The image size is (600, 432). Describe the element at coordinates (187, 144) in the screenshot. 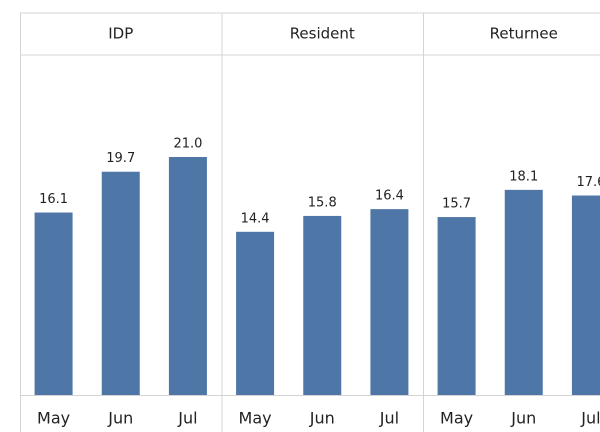

I see `data-label: 21.0` at that location.